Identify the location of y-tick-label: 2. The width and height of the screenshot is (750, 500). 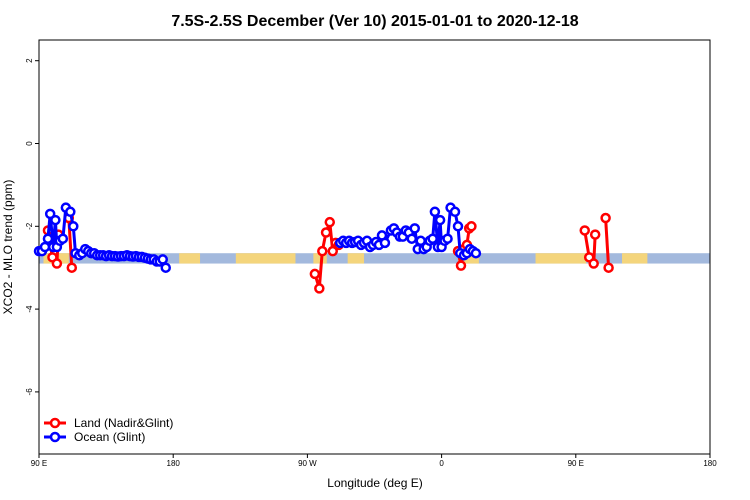
(29, 60).